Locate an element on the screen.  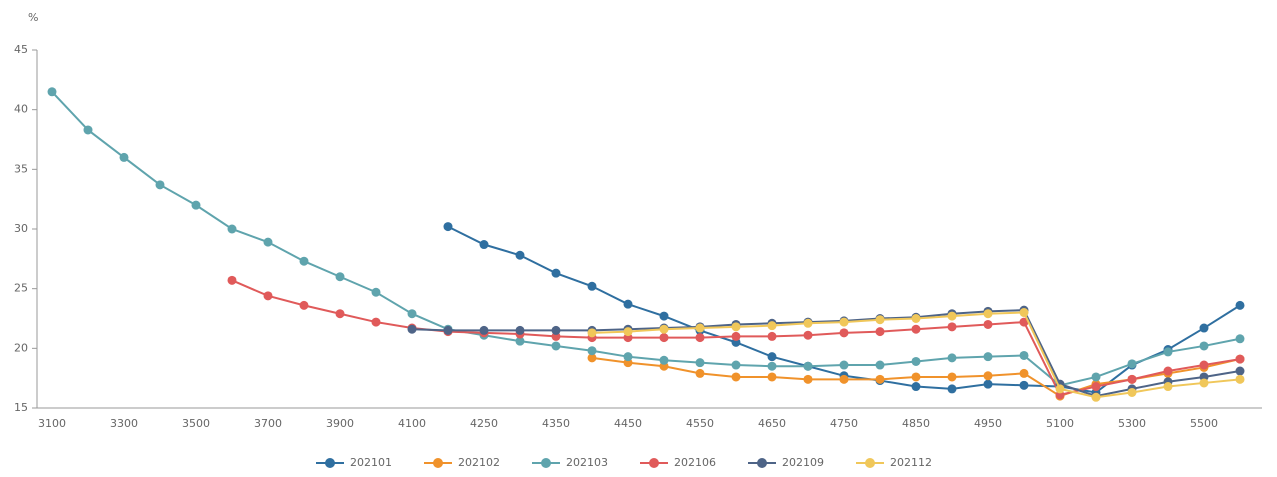
legend-label: 202103 is located at coordinates (587, 462).